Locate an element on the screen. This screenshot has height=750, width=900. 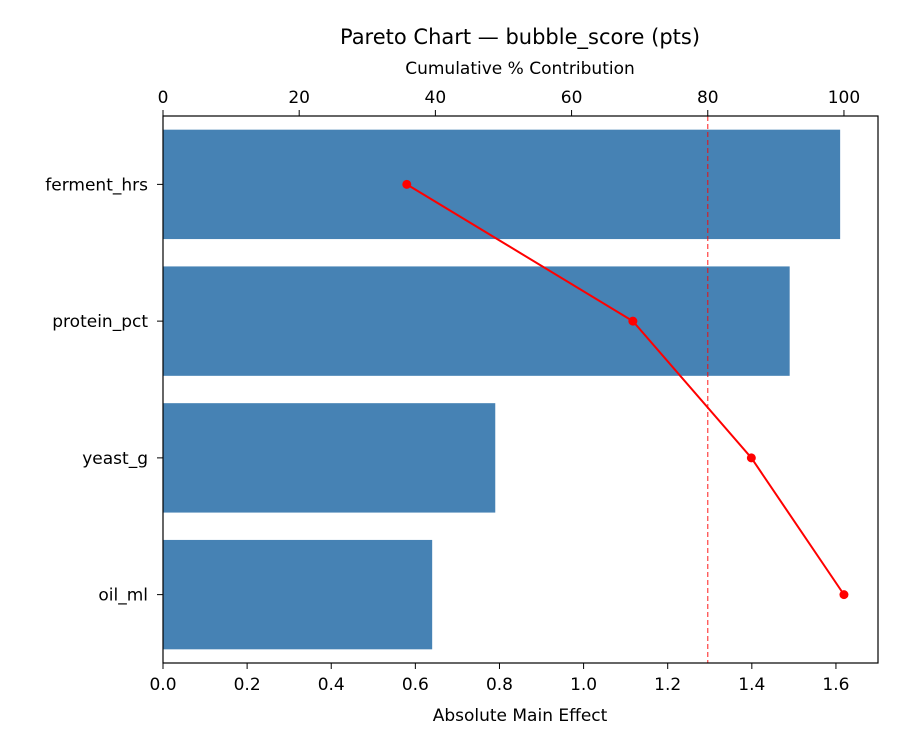
bottom-tick-label: 0.0 is located at coordinates (162, 685).